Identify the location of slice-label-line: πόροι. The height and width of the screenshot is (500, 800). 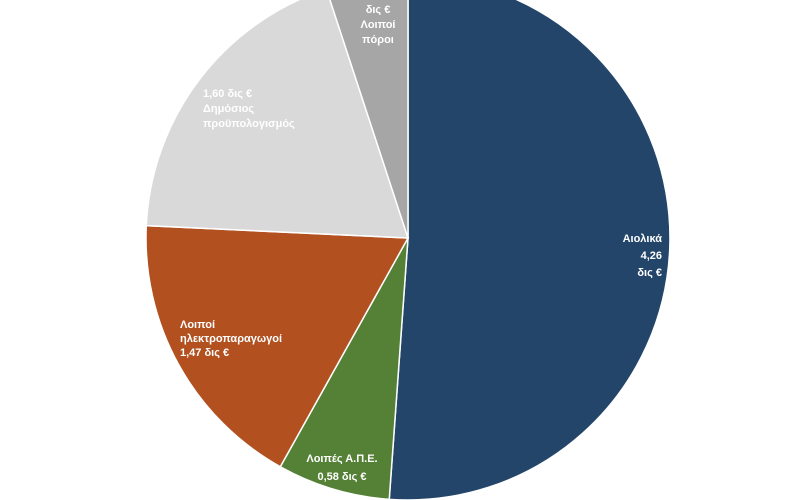
(378, 40).